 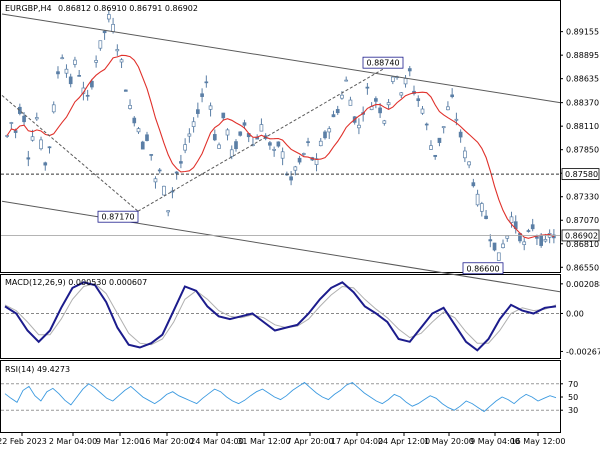 I want to click on rsi-line, so click(x=280, y=397).